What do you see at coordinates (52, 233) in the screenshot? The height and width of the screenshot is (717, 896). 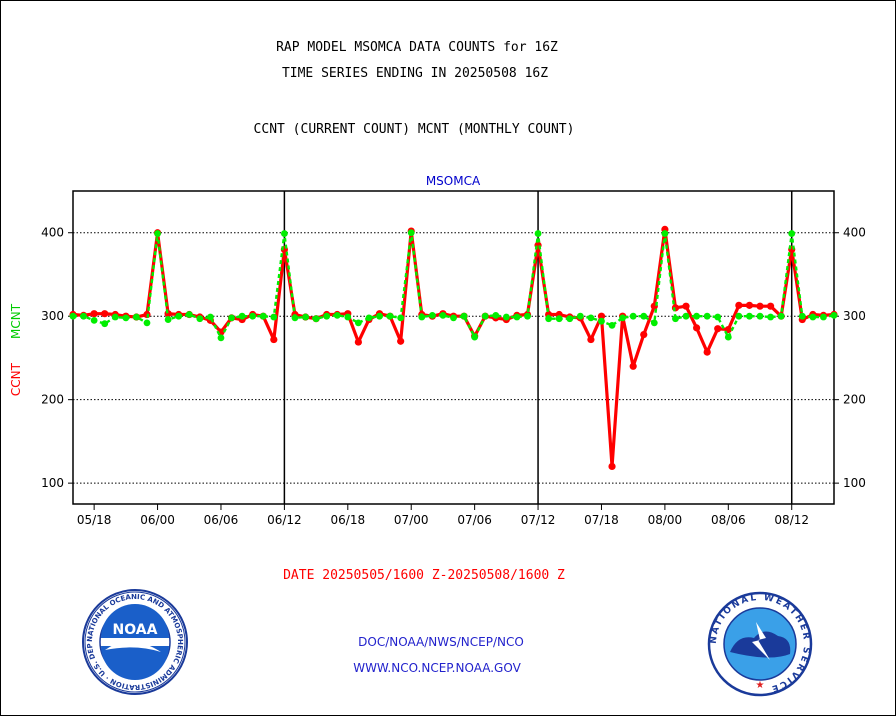 I see `y-tick-label-left: 400` at bounding box center [52, 233].